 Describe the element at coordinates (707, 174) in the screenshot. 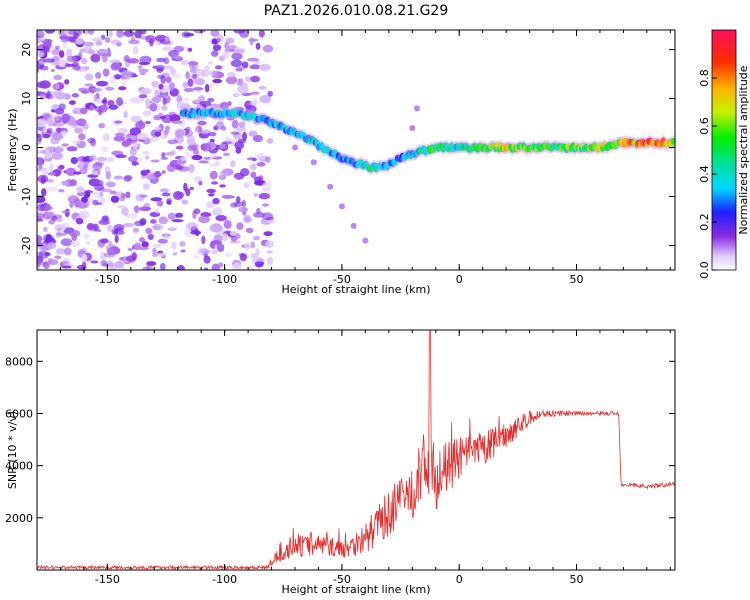

I see `colorbar-ticks: 0.0 0.2 0.4 0.6 0.8` at that location.